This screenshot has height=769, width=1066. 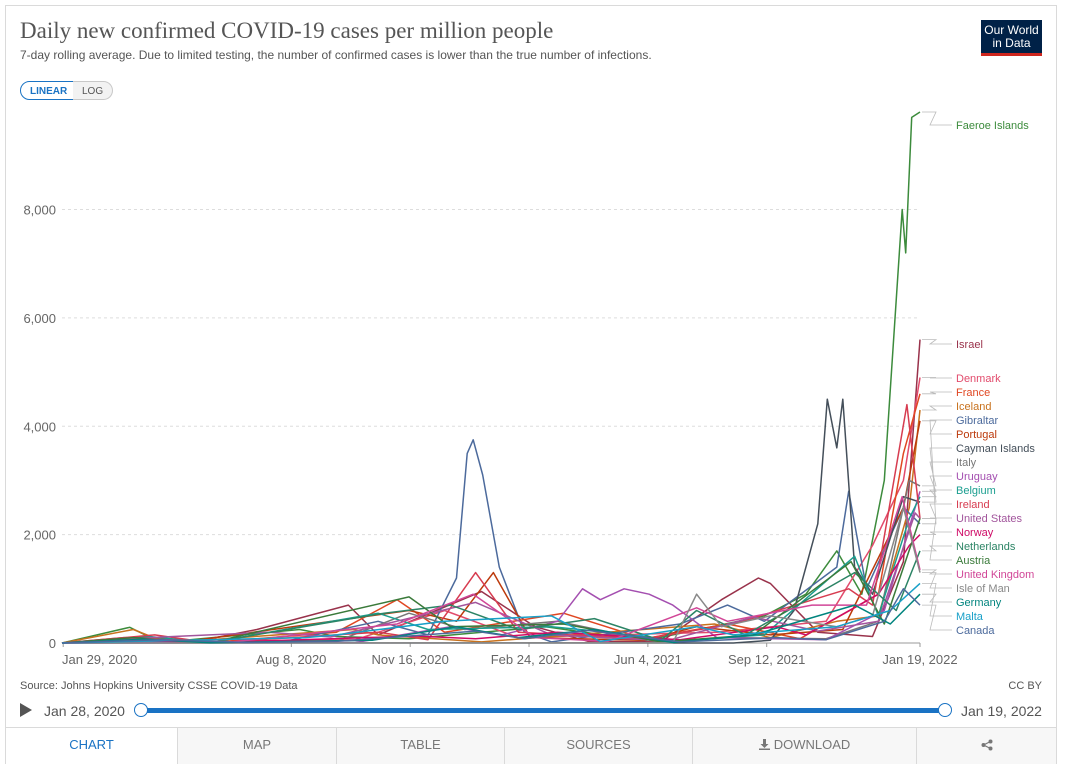 I want to click on tab-label: CHART, so click(x=91, y=744).